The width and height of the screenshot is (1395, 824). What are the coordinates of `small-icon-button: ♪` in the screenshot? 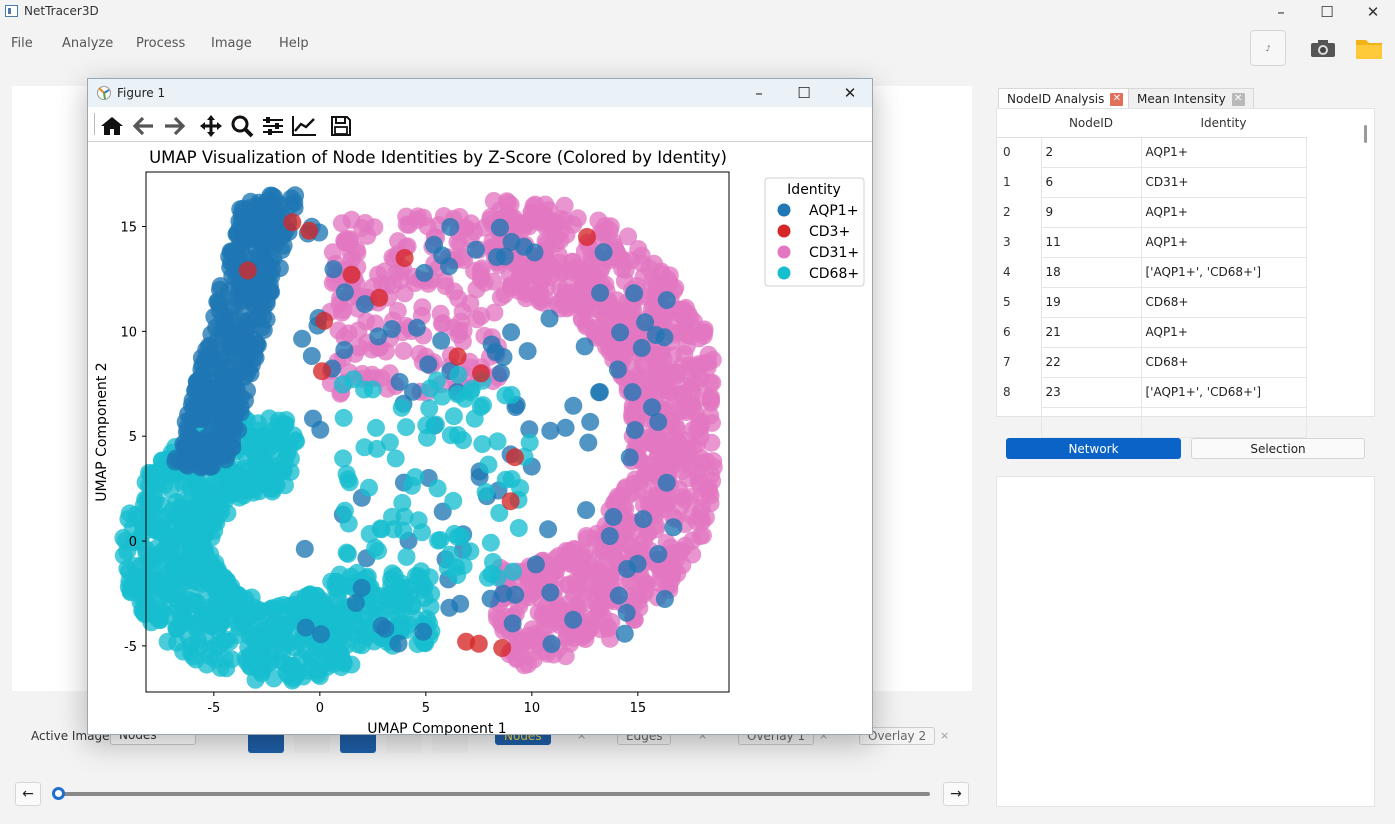 It's located at (1268, 48).